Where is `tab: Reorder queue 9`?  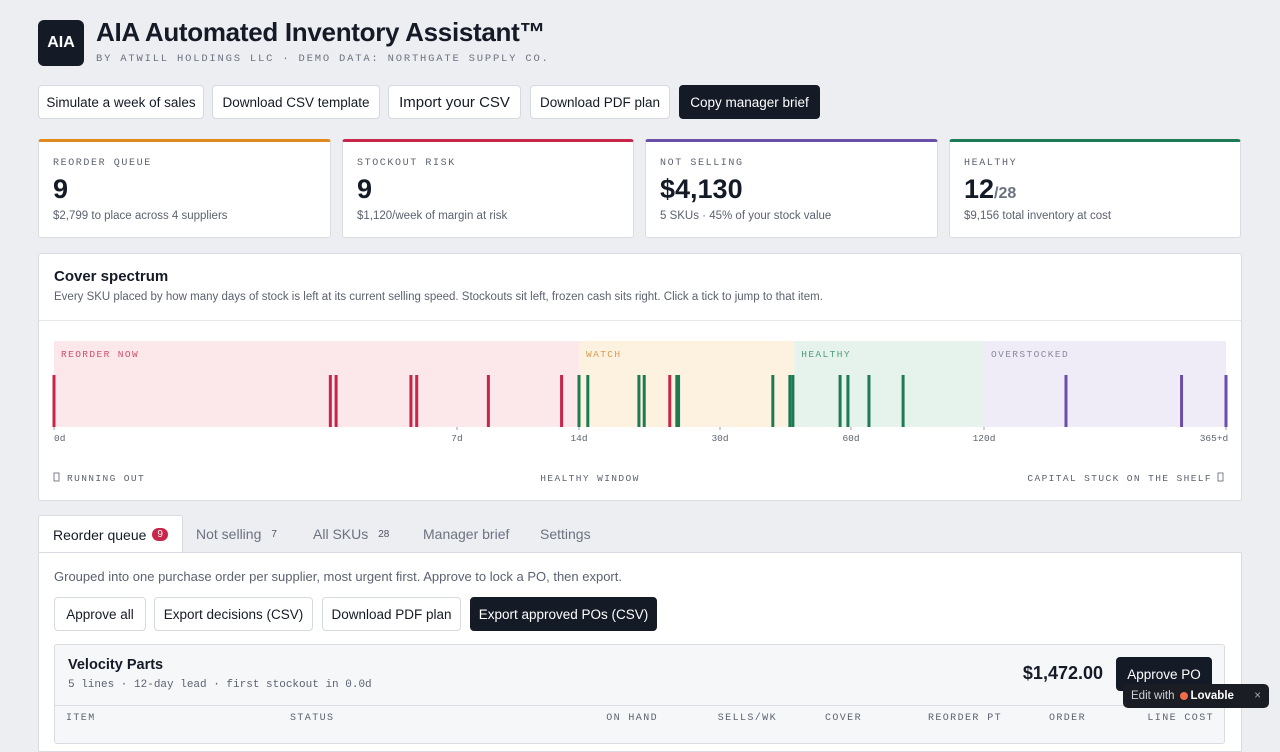 tab: Reorder queue 9 is located at coordinates (110, 534).